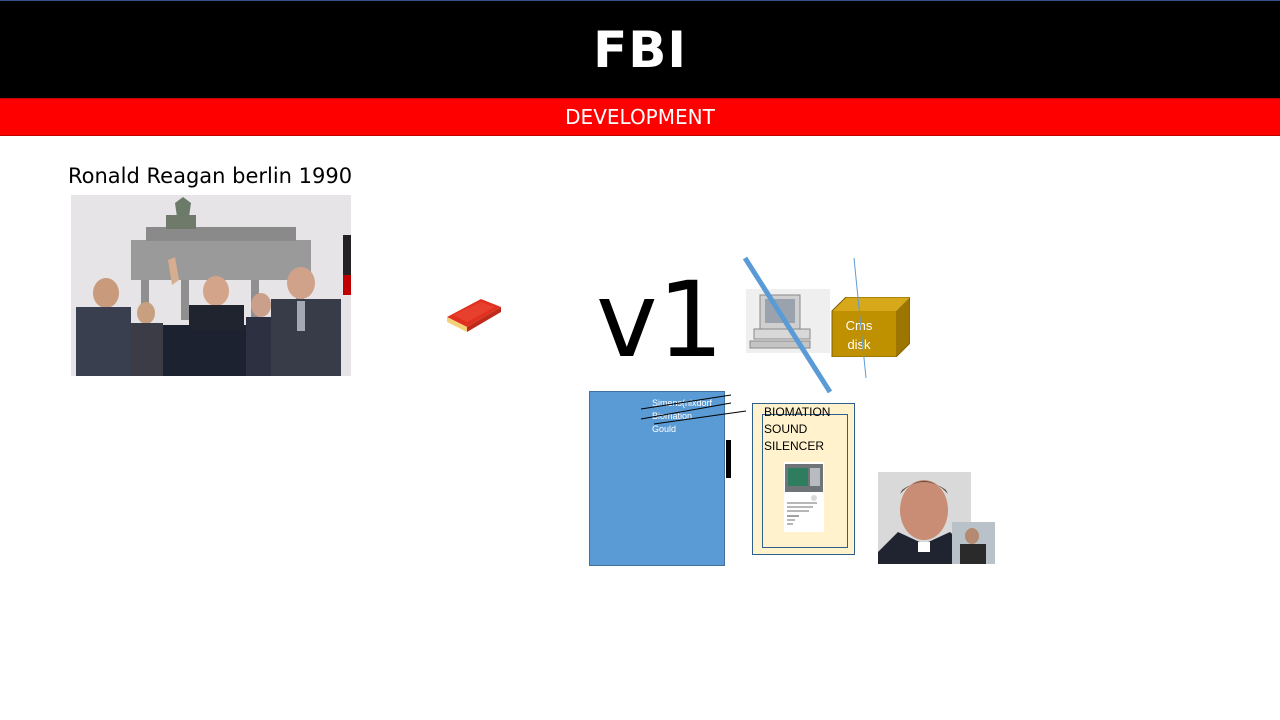 The height and width of the screenshot is (720, 1280). Describe the element at coordinates (788, 321) in the screenshot. I see `computer-icon` at that location.